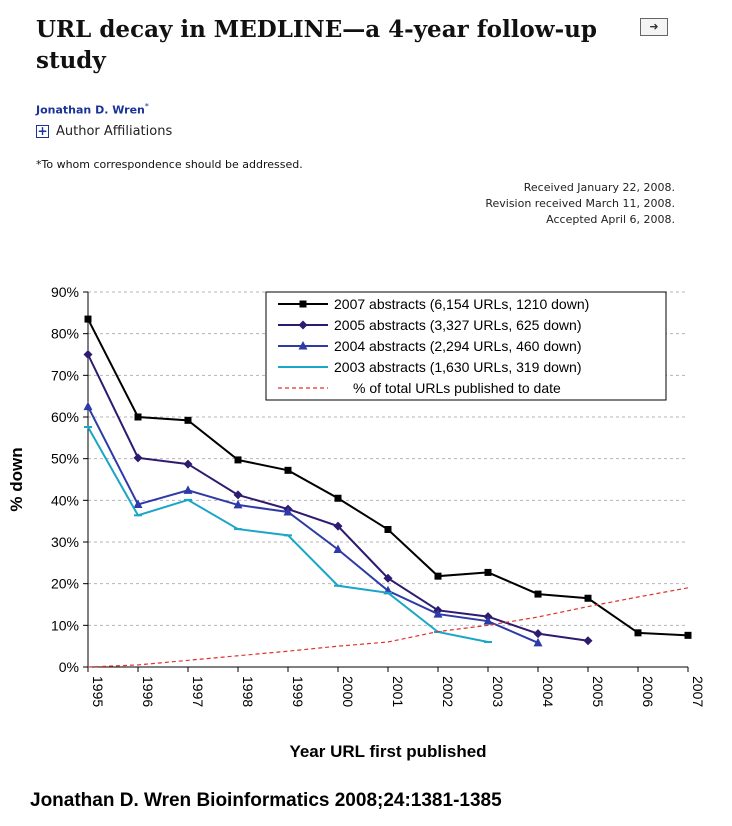 Image resolution: width=732 pixels, height=826 pixels. Describe the element at coordinates (298, 691) in the screenshot. I see `x-tick-label: 1999` at that location.